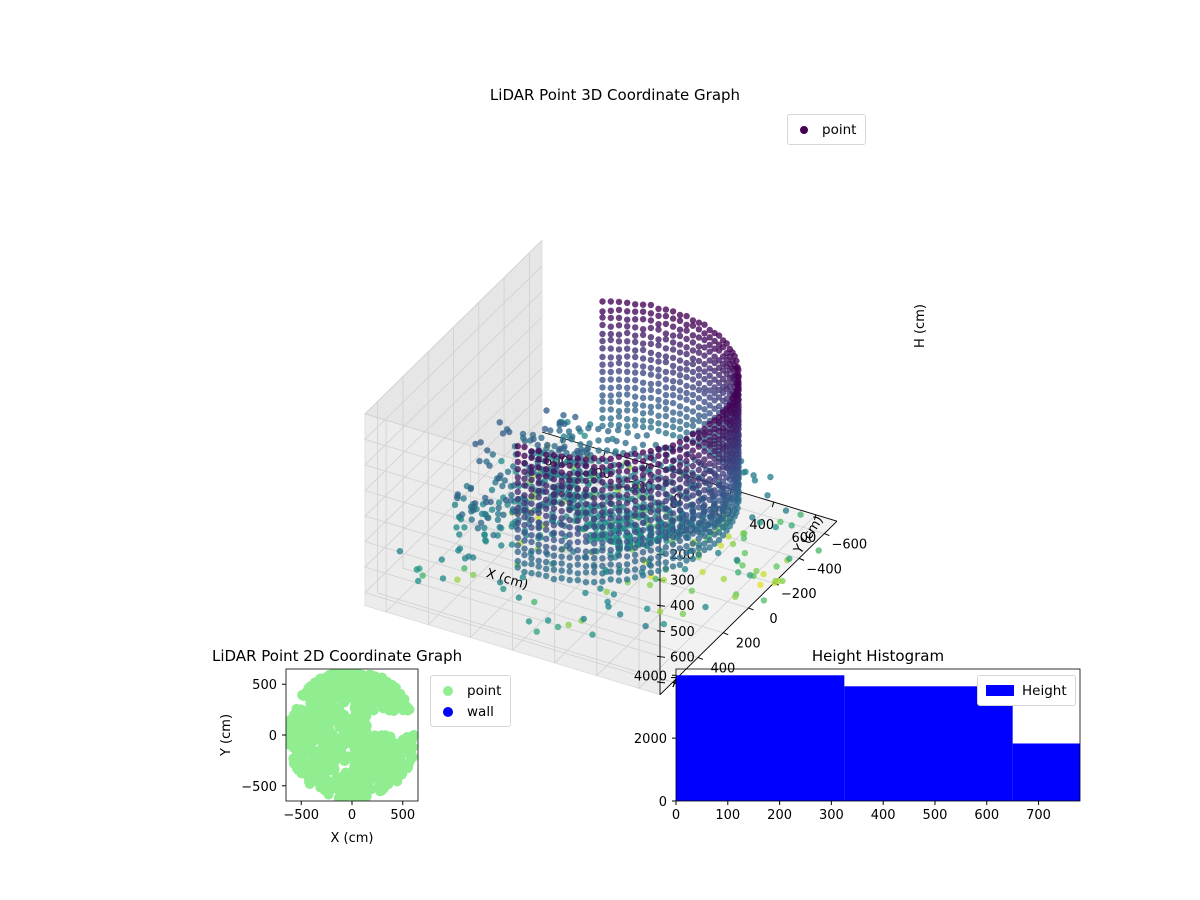 This screenshot has width=1200, height=900. Describe the element at coordinates (650, 739) in the screenshot. I see `y-tick-label: 2000` at that location.